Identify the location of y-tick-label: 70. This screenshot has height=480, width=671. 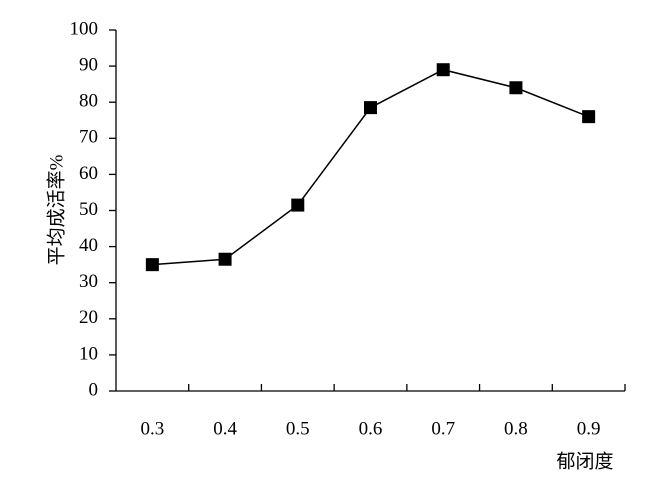
(88, 137).